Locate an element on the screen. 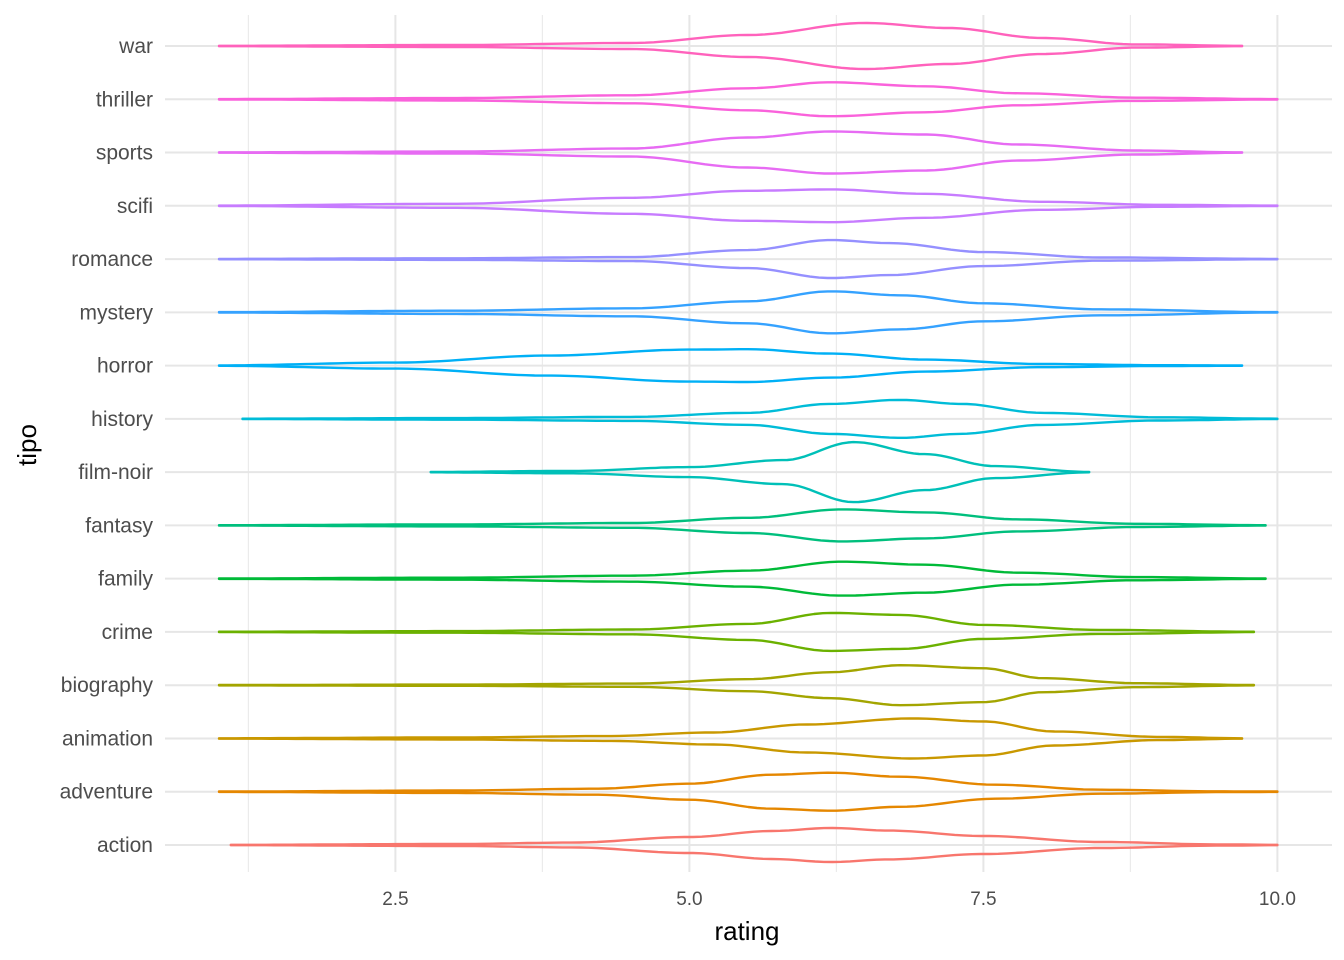 This screenshot has height=960, width=1344. y-tick-label: family is located at coordinates (125, 579).